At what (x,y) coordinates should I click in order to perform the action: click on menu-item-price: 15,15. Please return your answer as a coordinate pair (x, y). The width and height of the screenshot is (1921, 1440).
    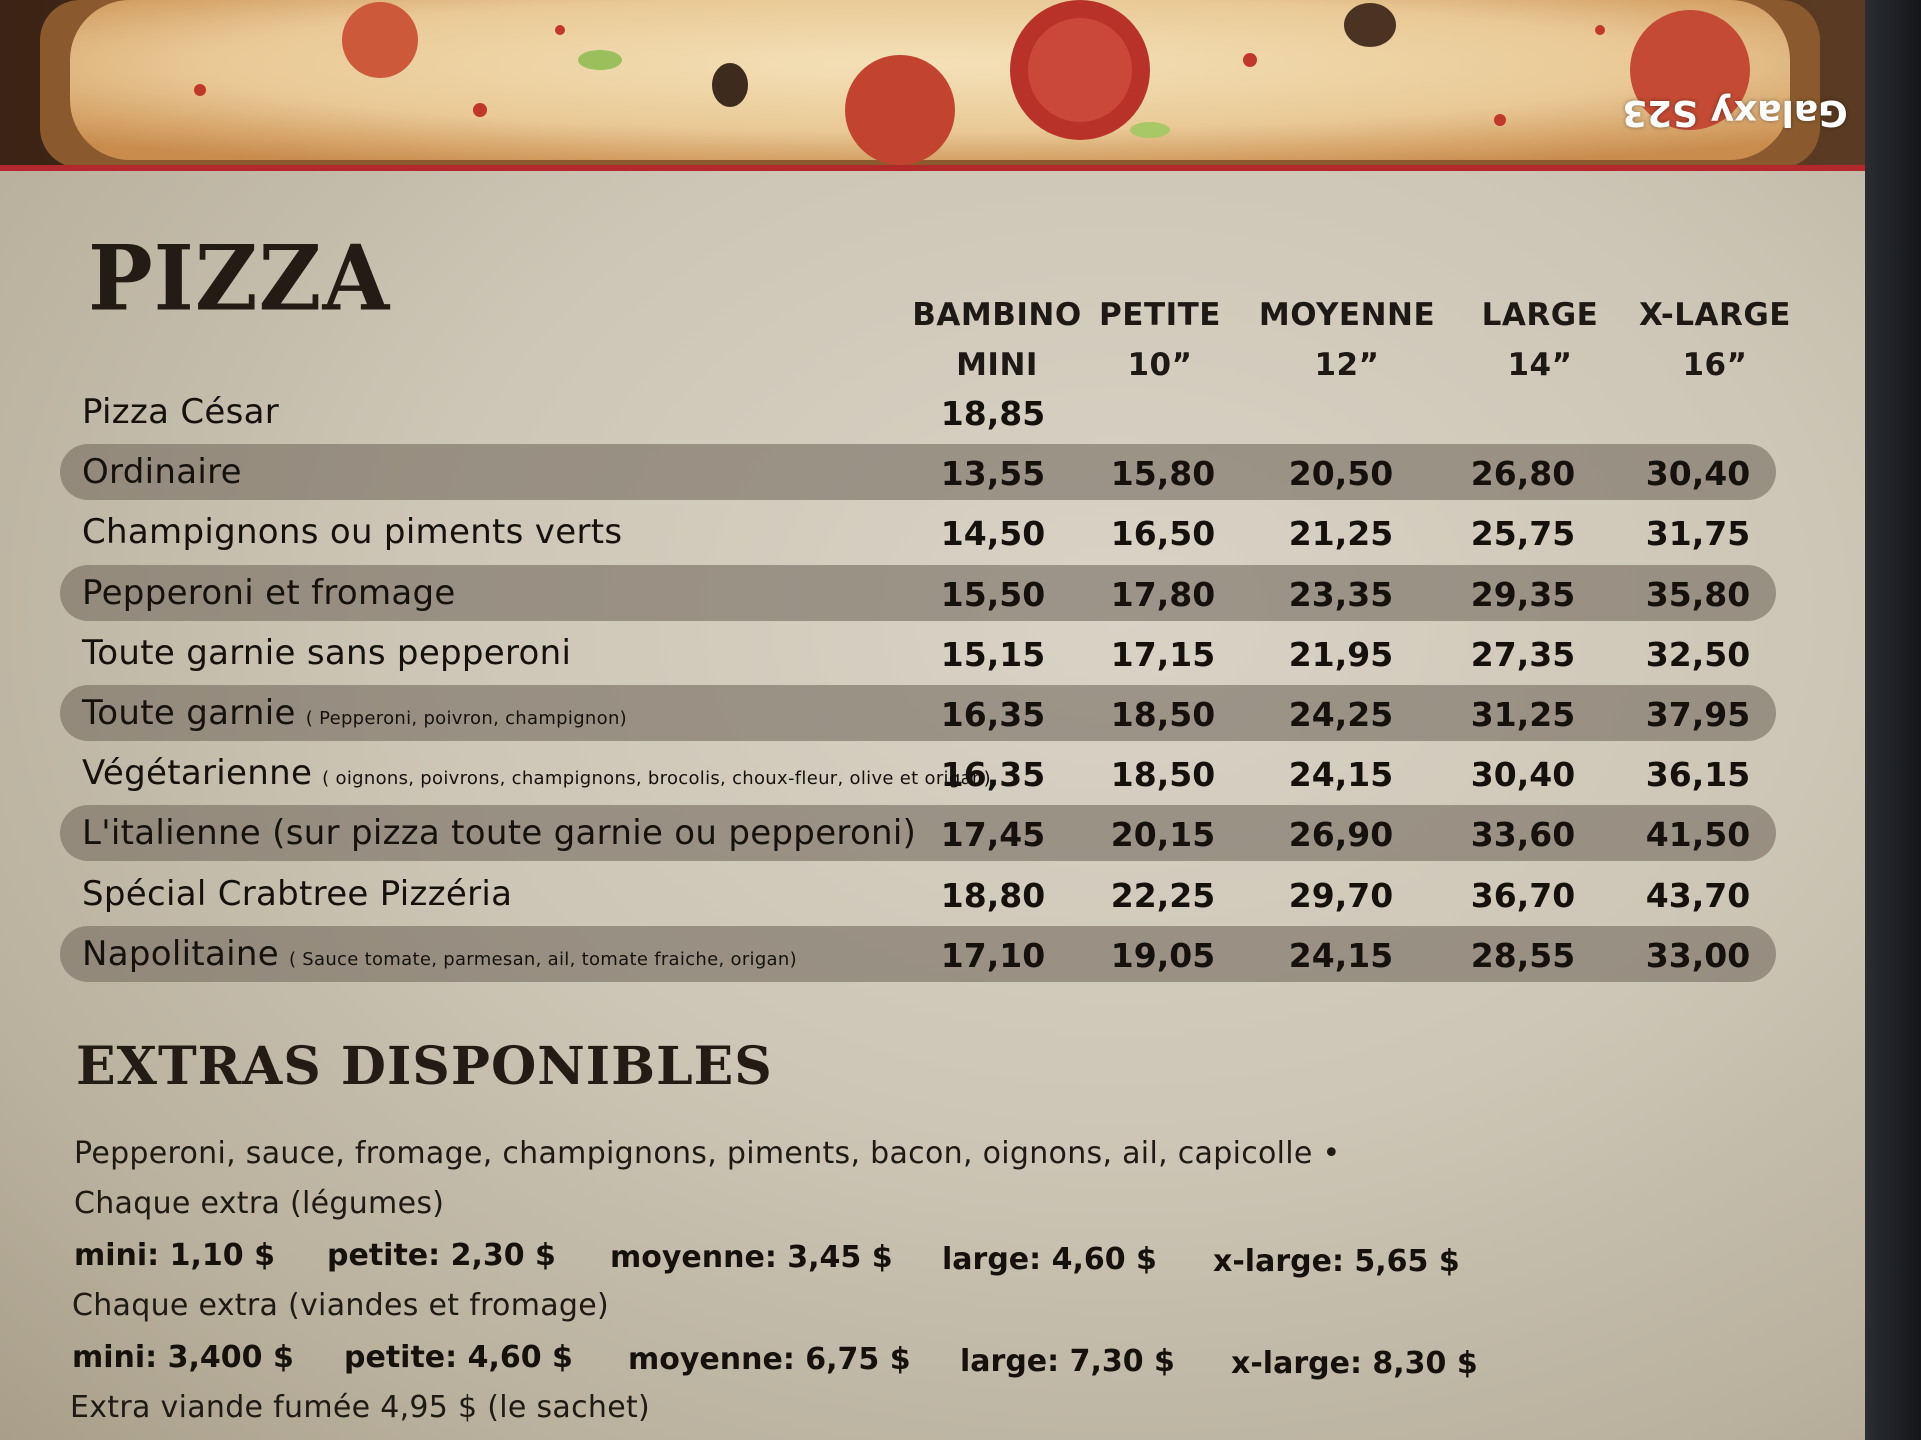
    Looking at the image, I should click on (993, 654).